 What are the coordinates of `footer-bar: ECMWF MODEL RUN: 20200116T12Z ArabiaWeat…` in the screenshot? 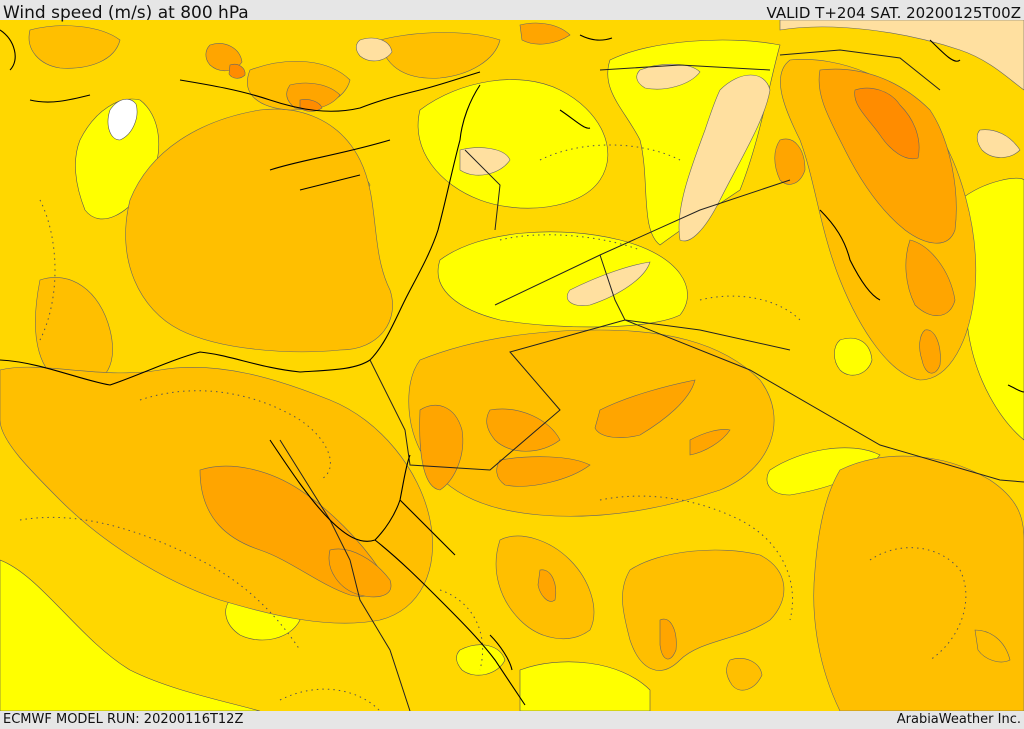 It's located at (512, 720).